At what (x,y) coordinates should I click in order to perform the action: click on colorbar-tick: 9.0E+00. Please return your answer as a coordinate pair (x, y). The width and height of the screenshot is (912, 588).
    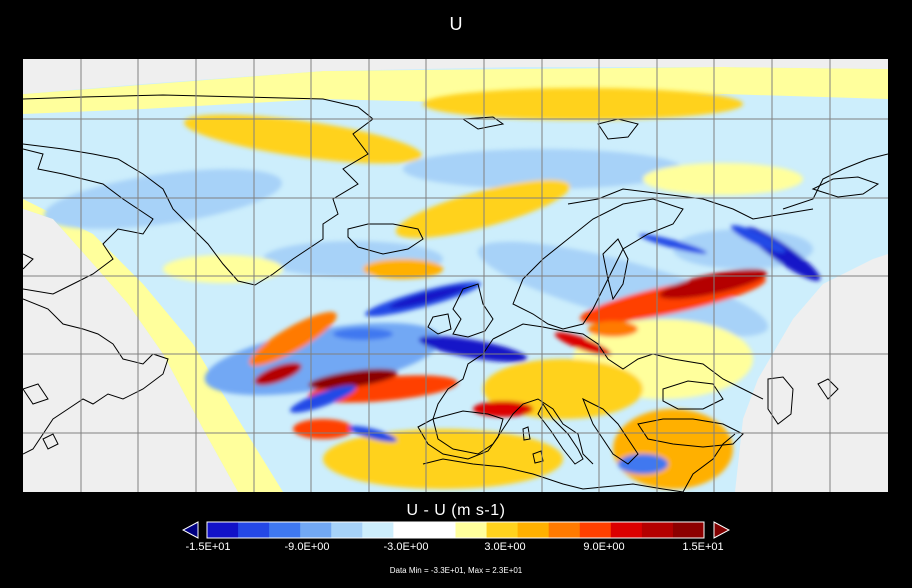
    Looking at the image, I should click on (604, 547).